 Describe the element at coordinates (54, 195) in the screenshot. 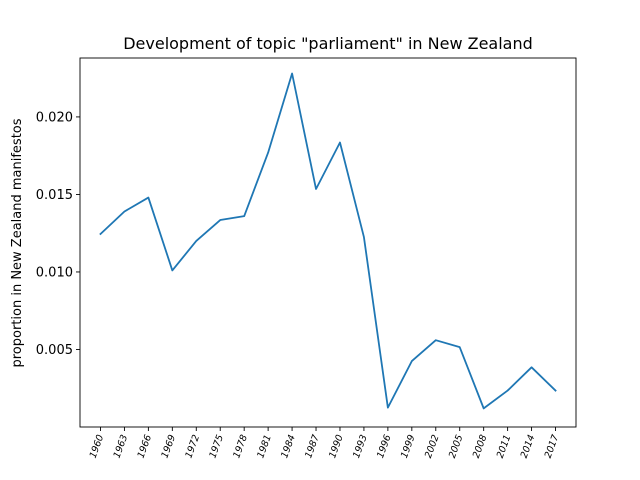

I see `y-tick-label: 0.015` at that location.